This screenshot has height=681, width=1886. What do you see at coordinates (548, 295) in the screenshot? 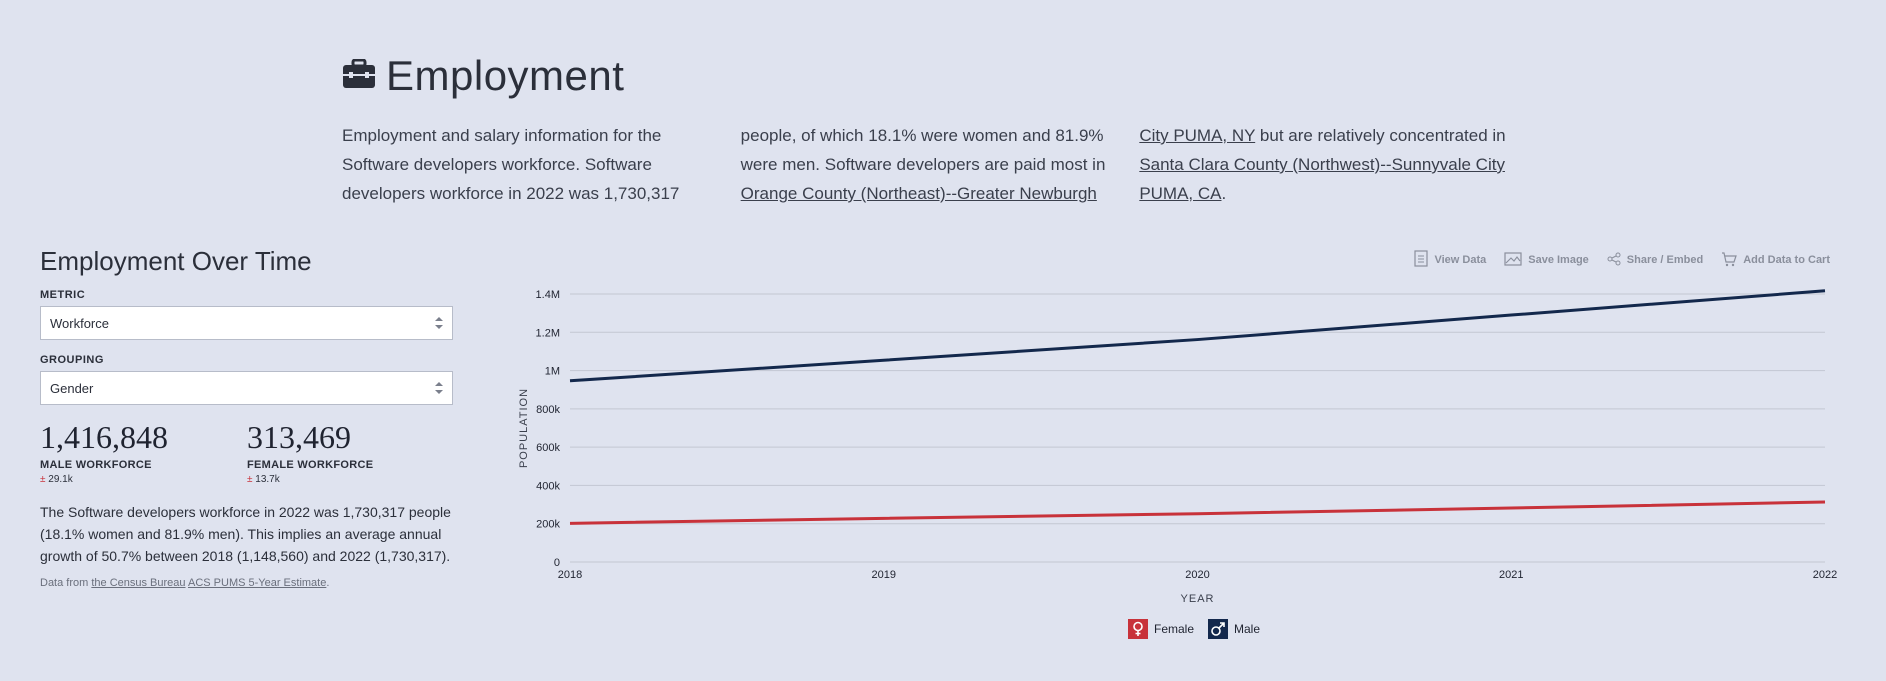
I see `y-tick-label: 1.4M` at bounding box center [548, 295].